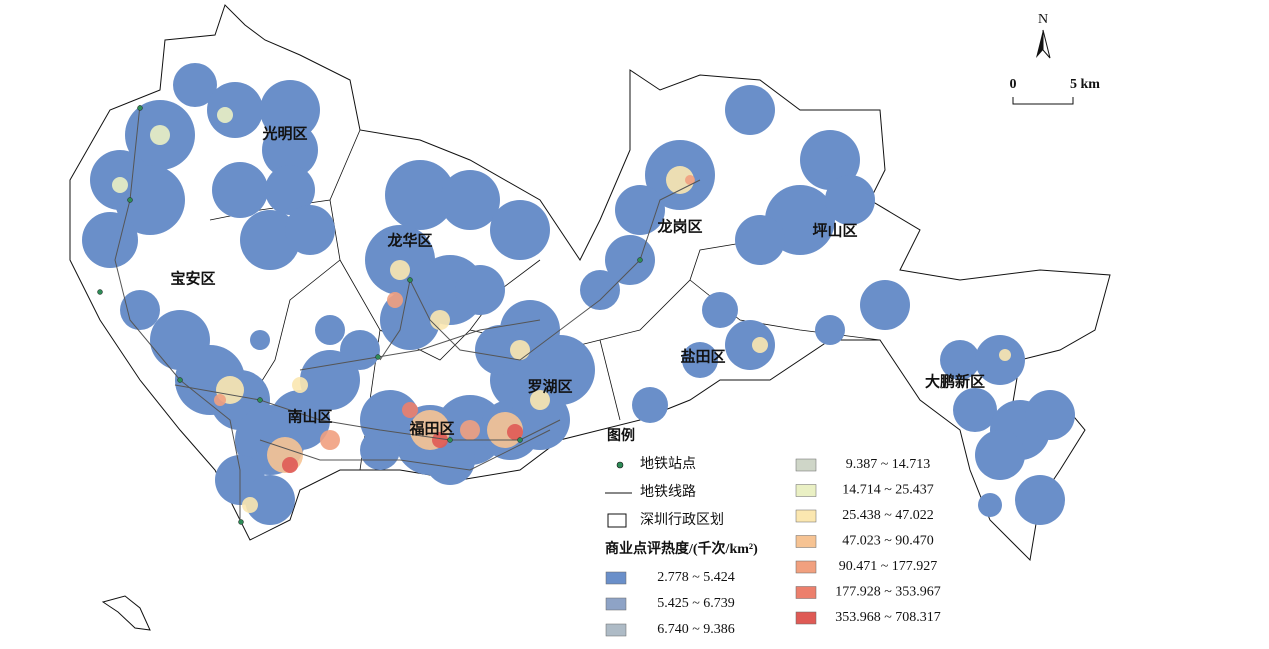 This screenshot has height=649, width=1269. I want to click on legend-label: 地铁线路, so click(668, 492).